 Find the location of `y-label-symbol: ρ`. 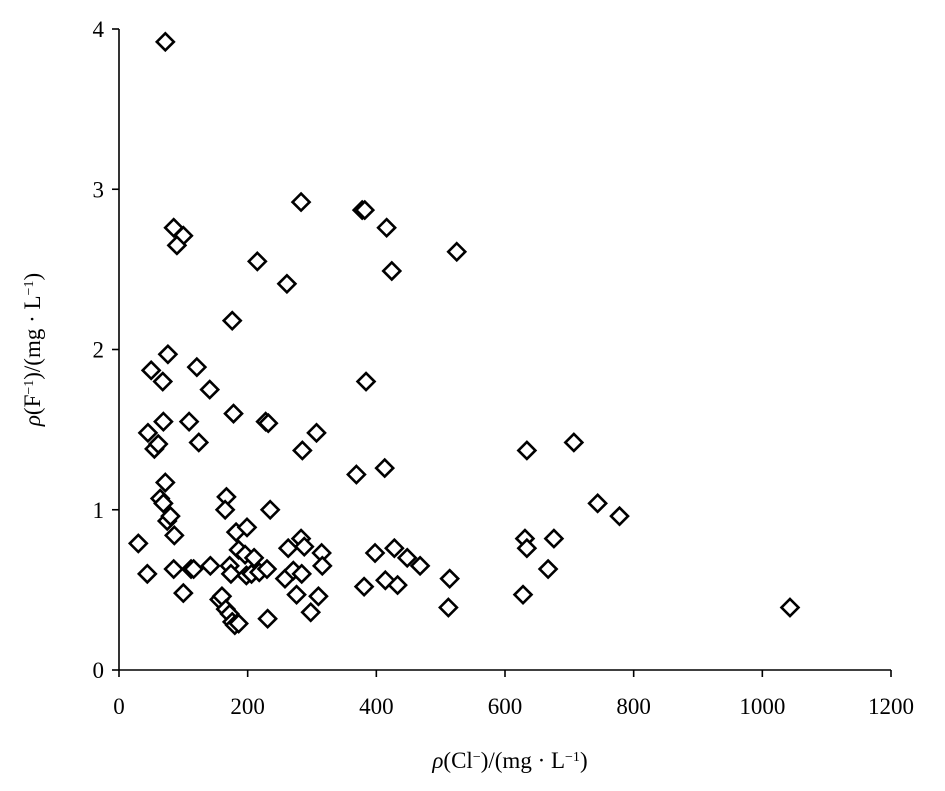

y-label-symbol: ρ is located at coordinates (32, 421).